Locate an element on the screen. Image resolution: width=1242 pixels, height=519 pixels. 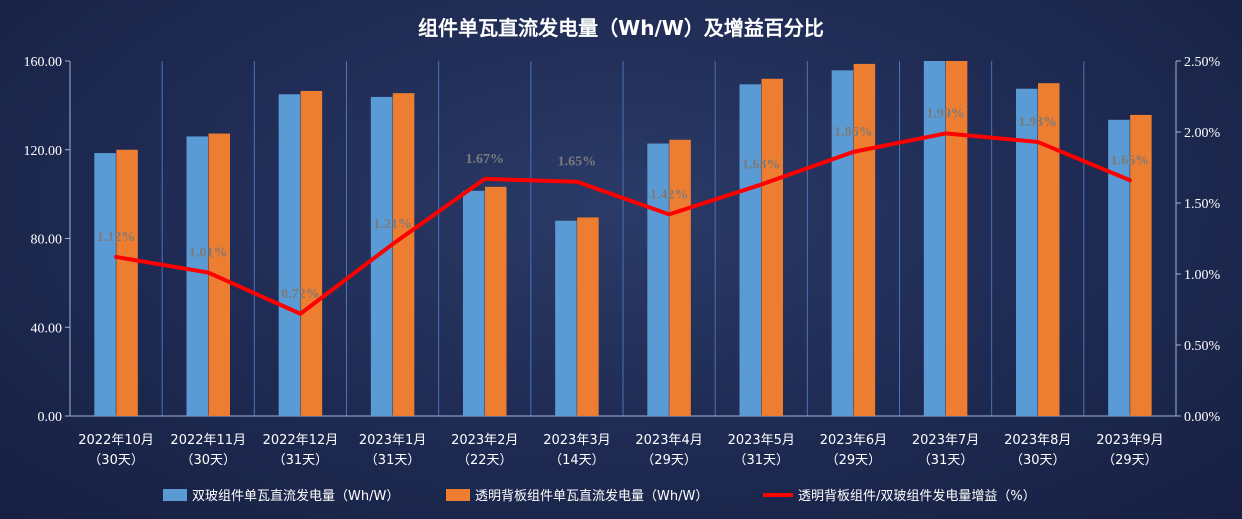
category-label: 2023年5月 is located at coordinates (761, 440).